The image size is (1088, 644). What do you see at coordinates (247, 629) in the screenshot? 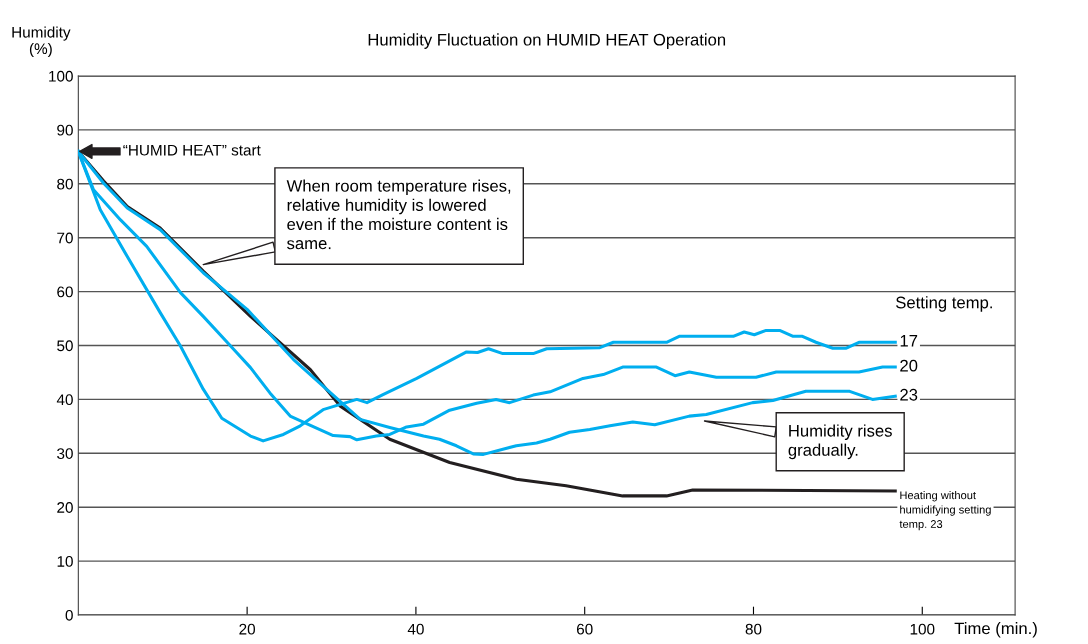
I see `x-tick-label: 20` at bounding box center [247, 629].